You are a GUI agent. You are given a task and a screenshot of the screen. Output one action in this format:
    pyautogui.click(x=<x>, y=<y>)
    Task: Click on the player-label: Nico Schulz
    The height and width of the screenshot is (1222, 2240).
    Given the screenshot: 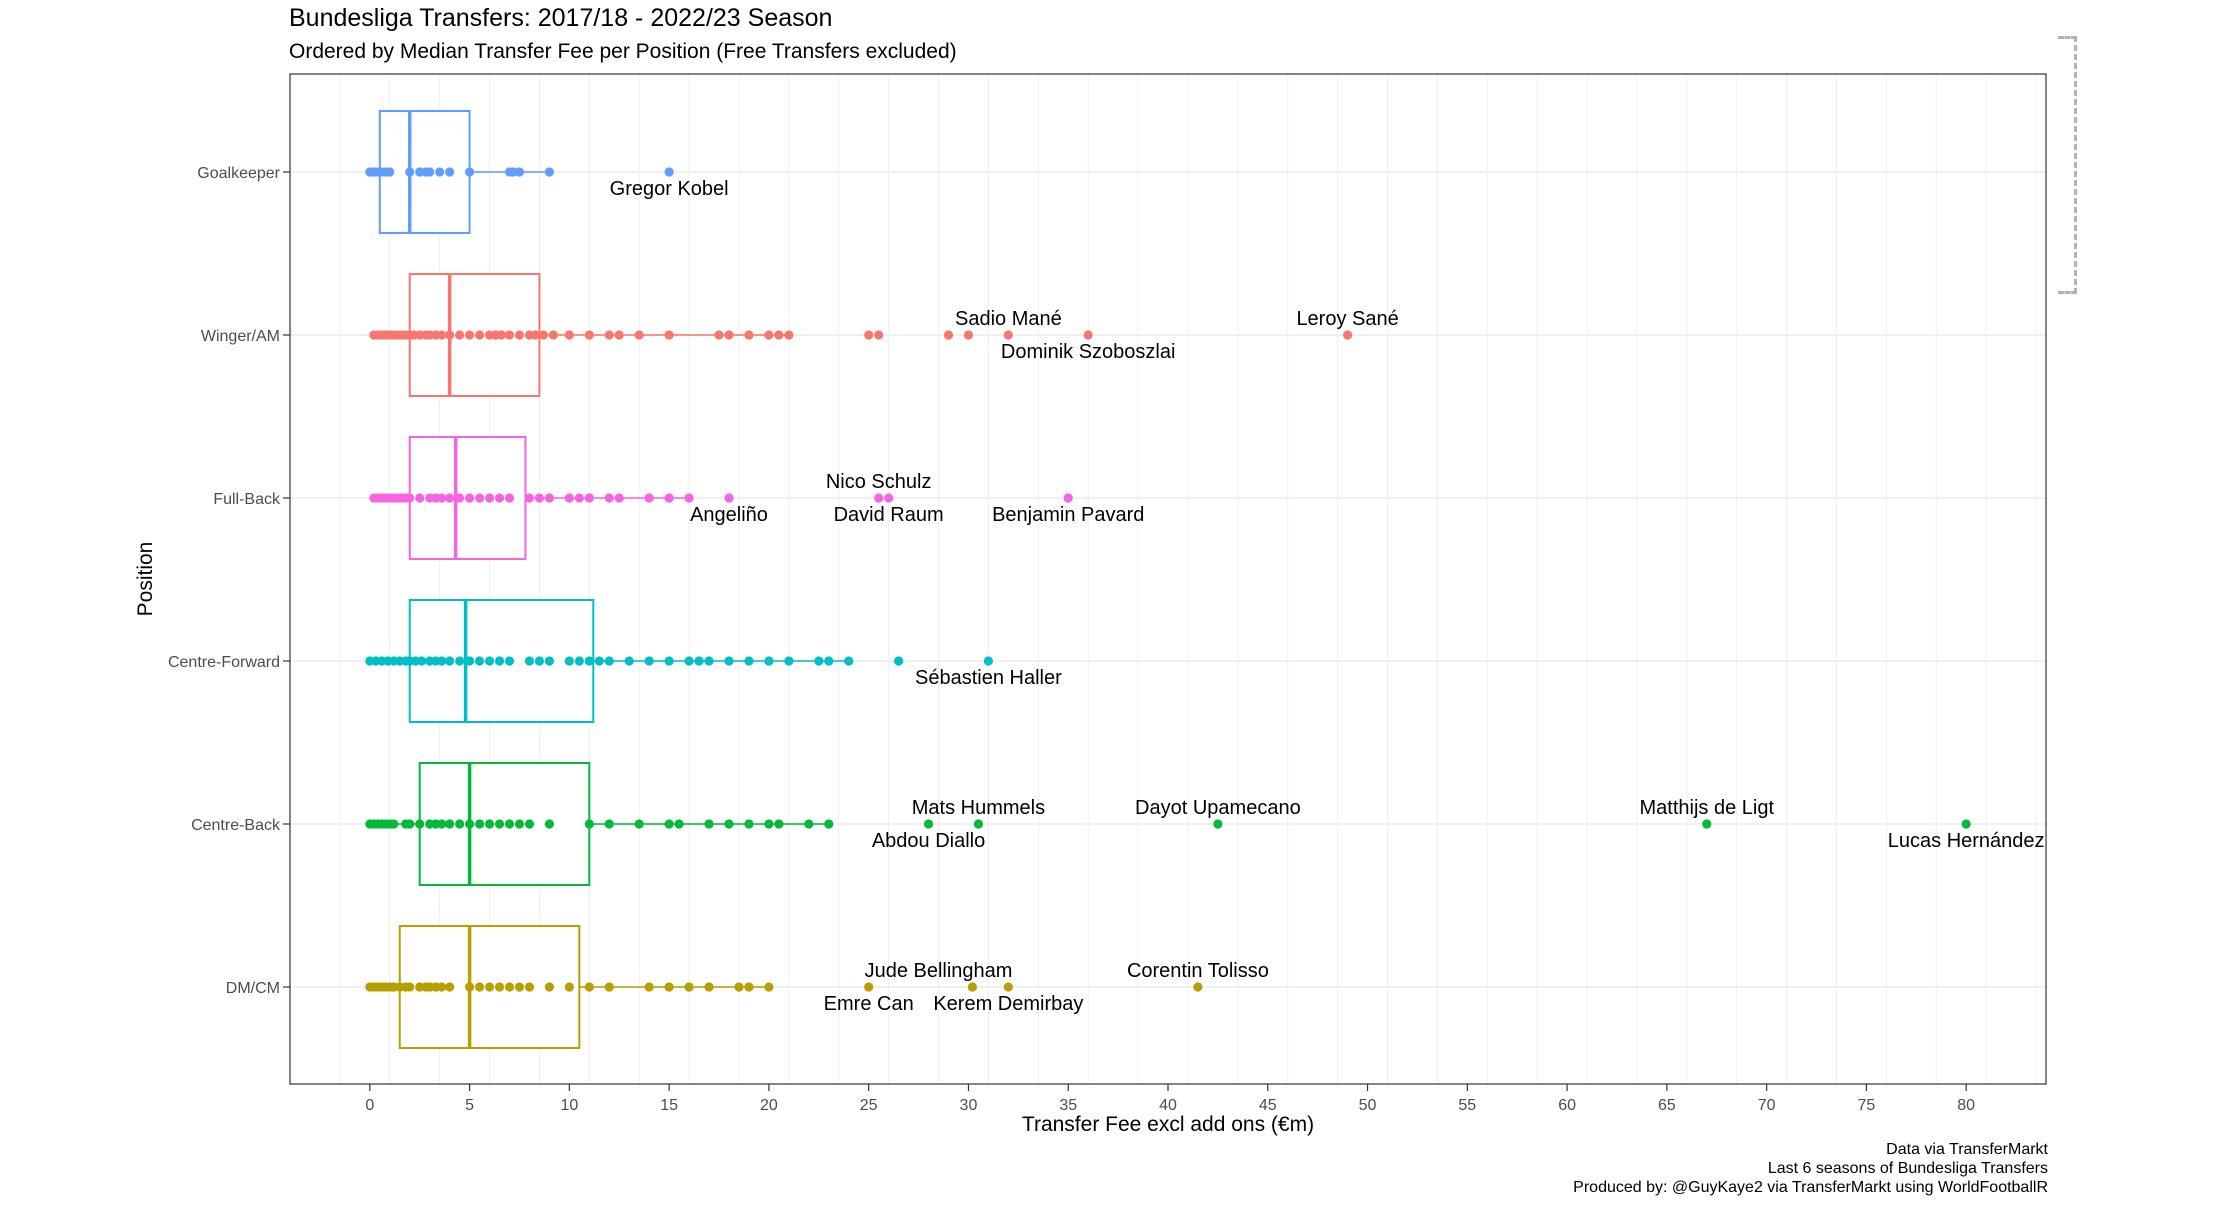 What is the action you would take?
    pyautogui.click(x=879, y=482)
    